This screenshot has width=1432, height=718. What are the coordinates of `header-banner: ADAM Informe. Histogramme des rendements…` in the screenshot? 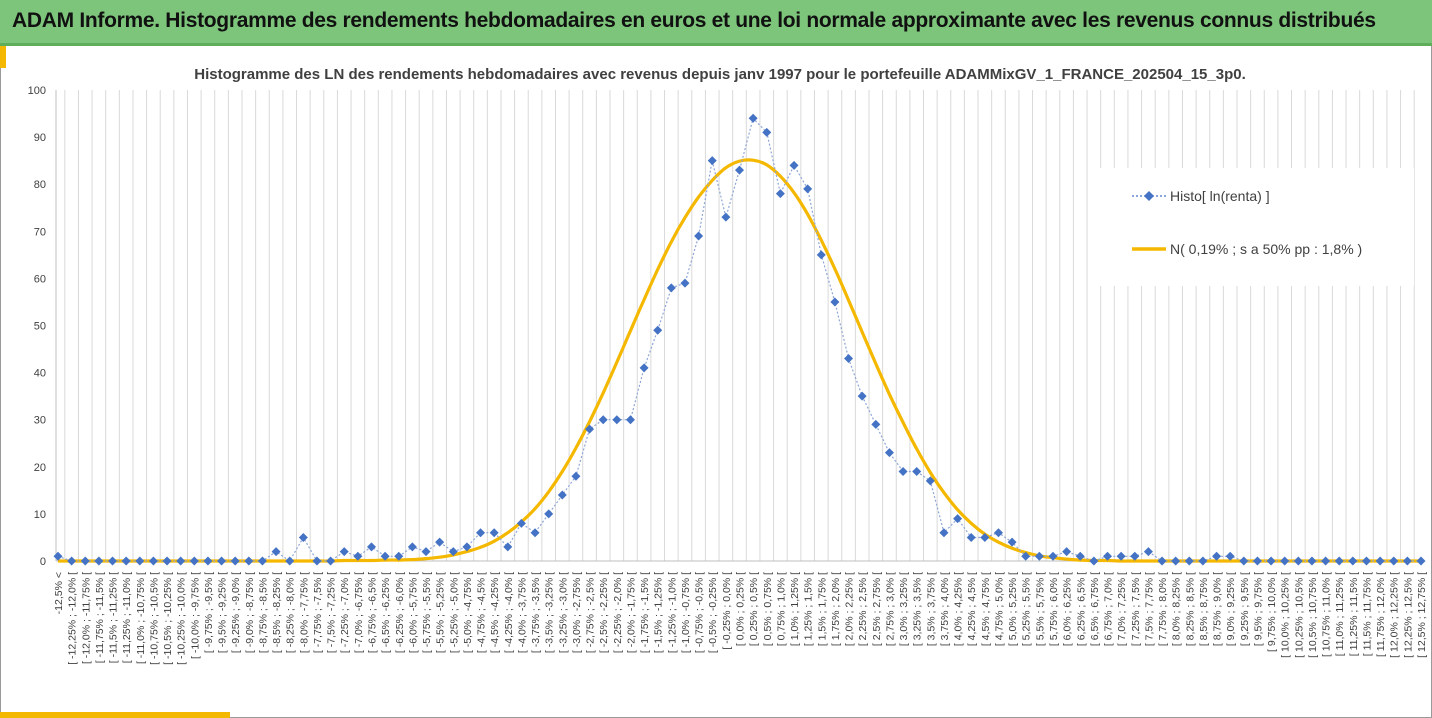 It's located at (716, 23).